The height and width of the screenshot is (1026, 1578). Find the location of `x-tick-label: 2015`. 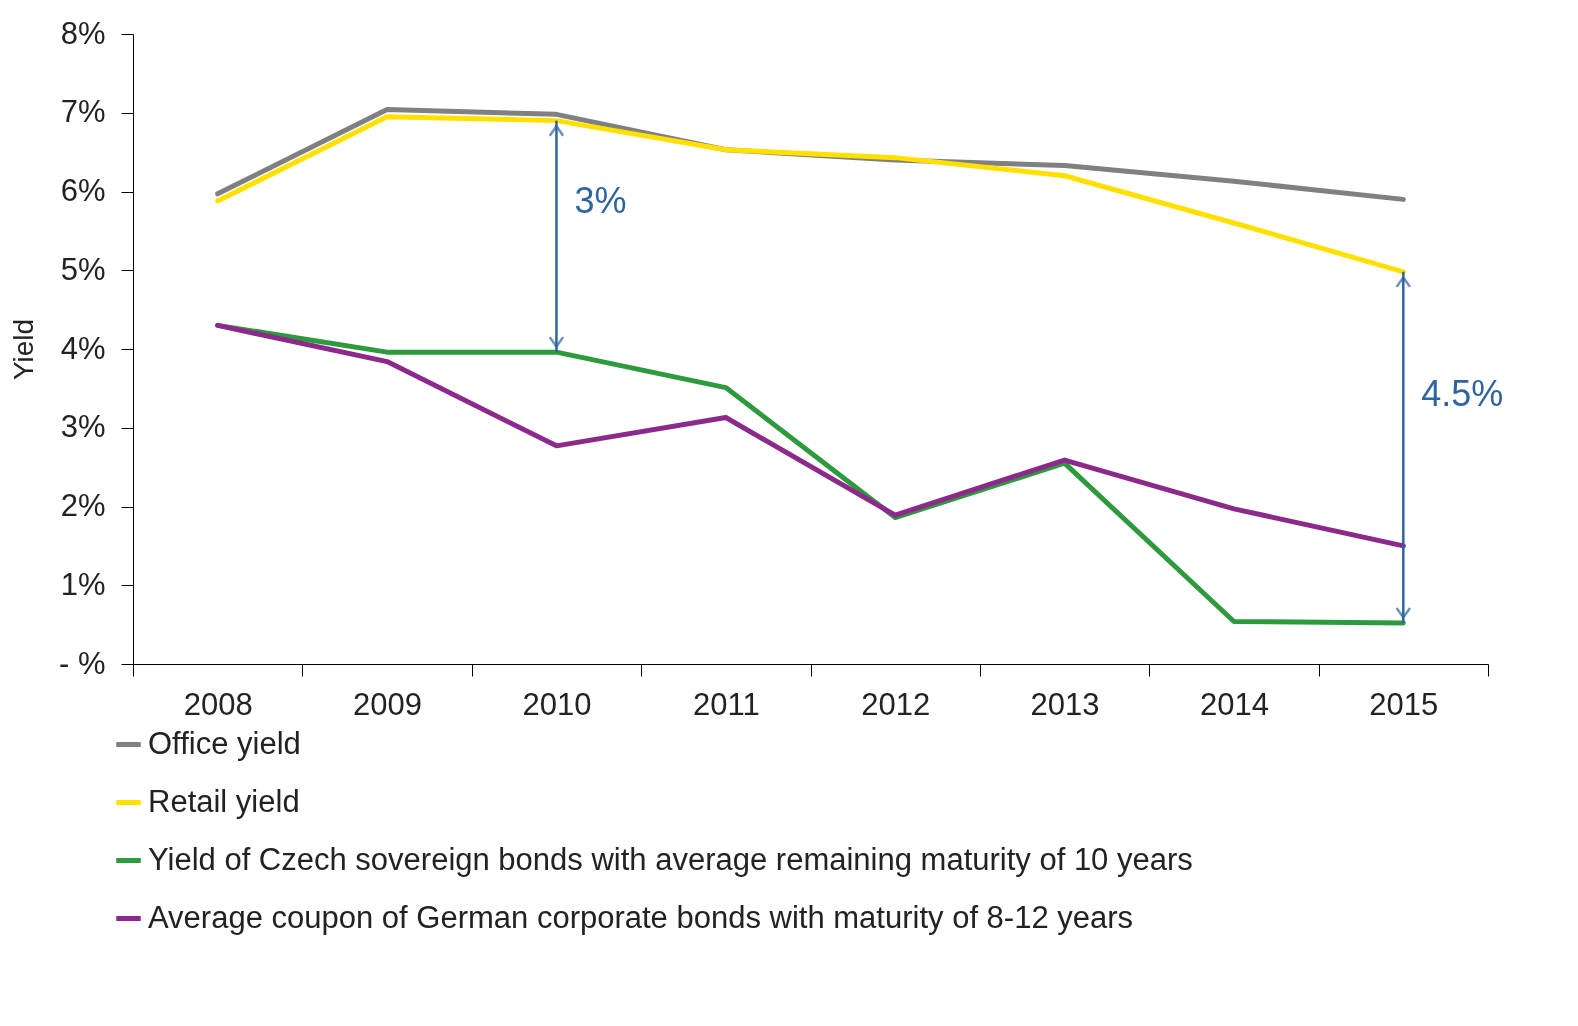

x-tick-label: 2015 is located at coordinates (1404, 704).